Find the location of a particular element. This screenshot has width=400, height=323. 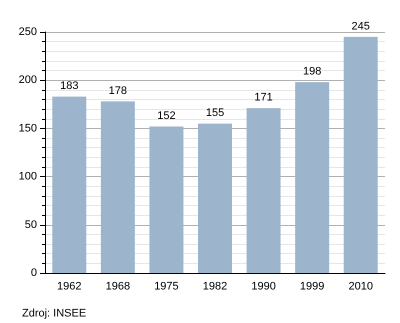

data-label: 198 is located at coordinates (312, 72).